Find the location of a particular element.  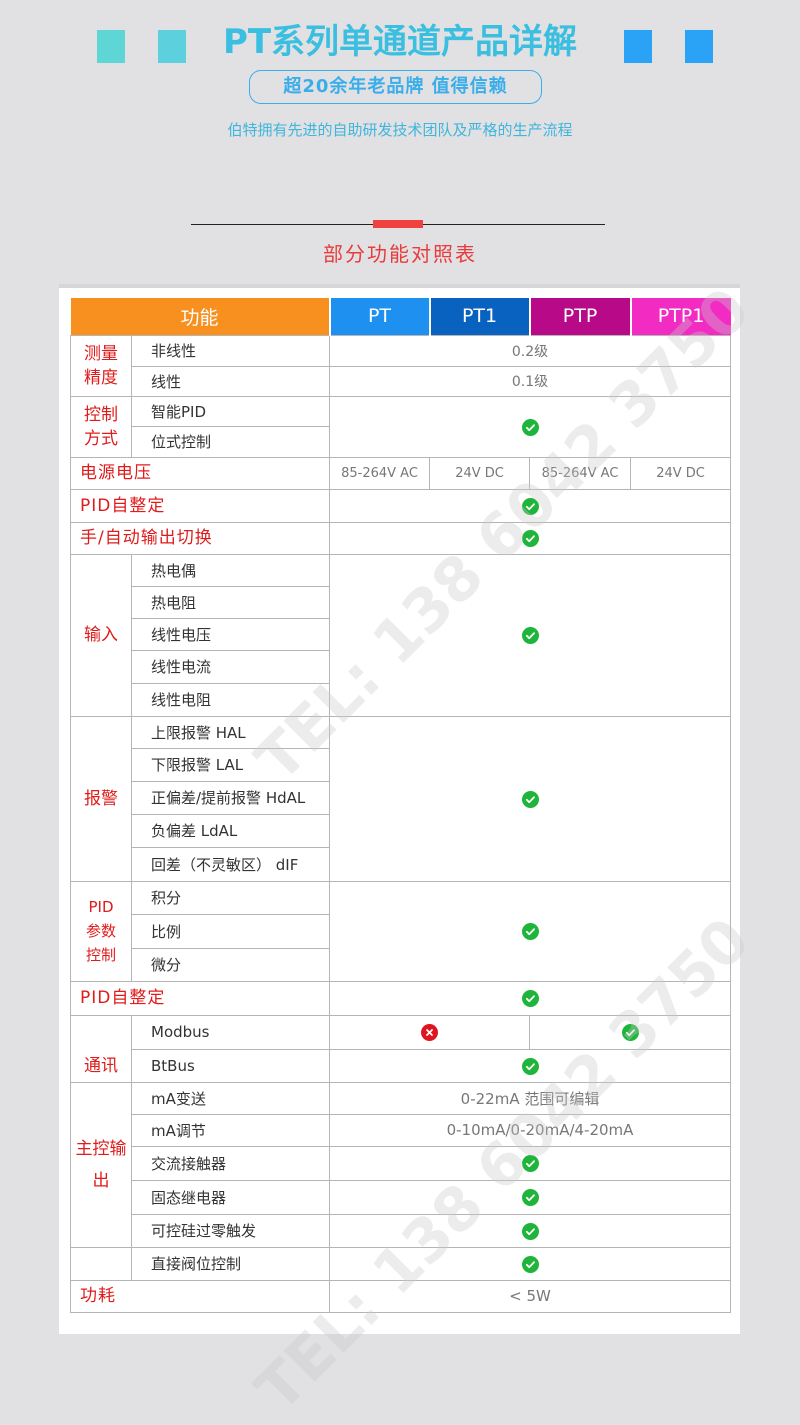

row-label: 热电偶 is located at coordinates (230, 570).